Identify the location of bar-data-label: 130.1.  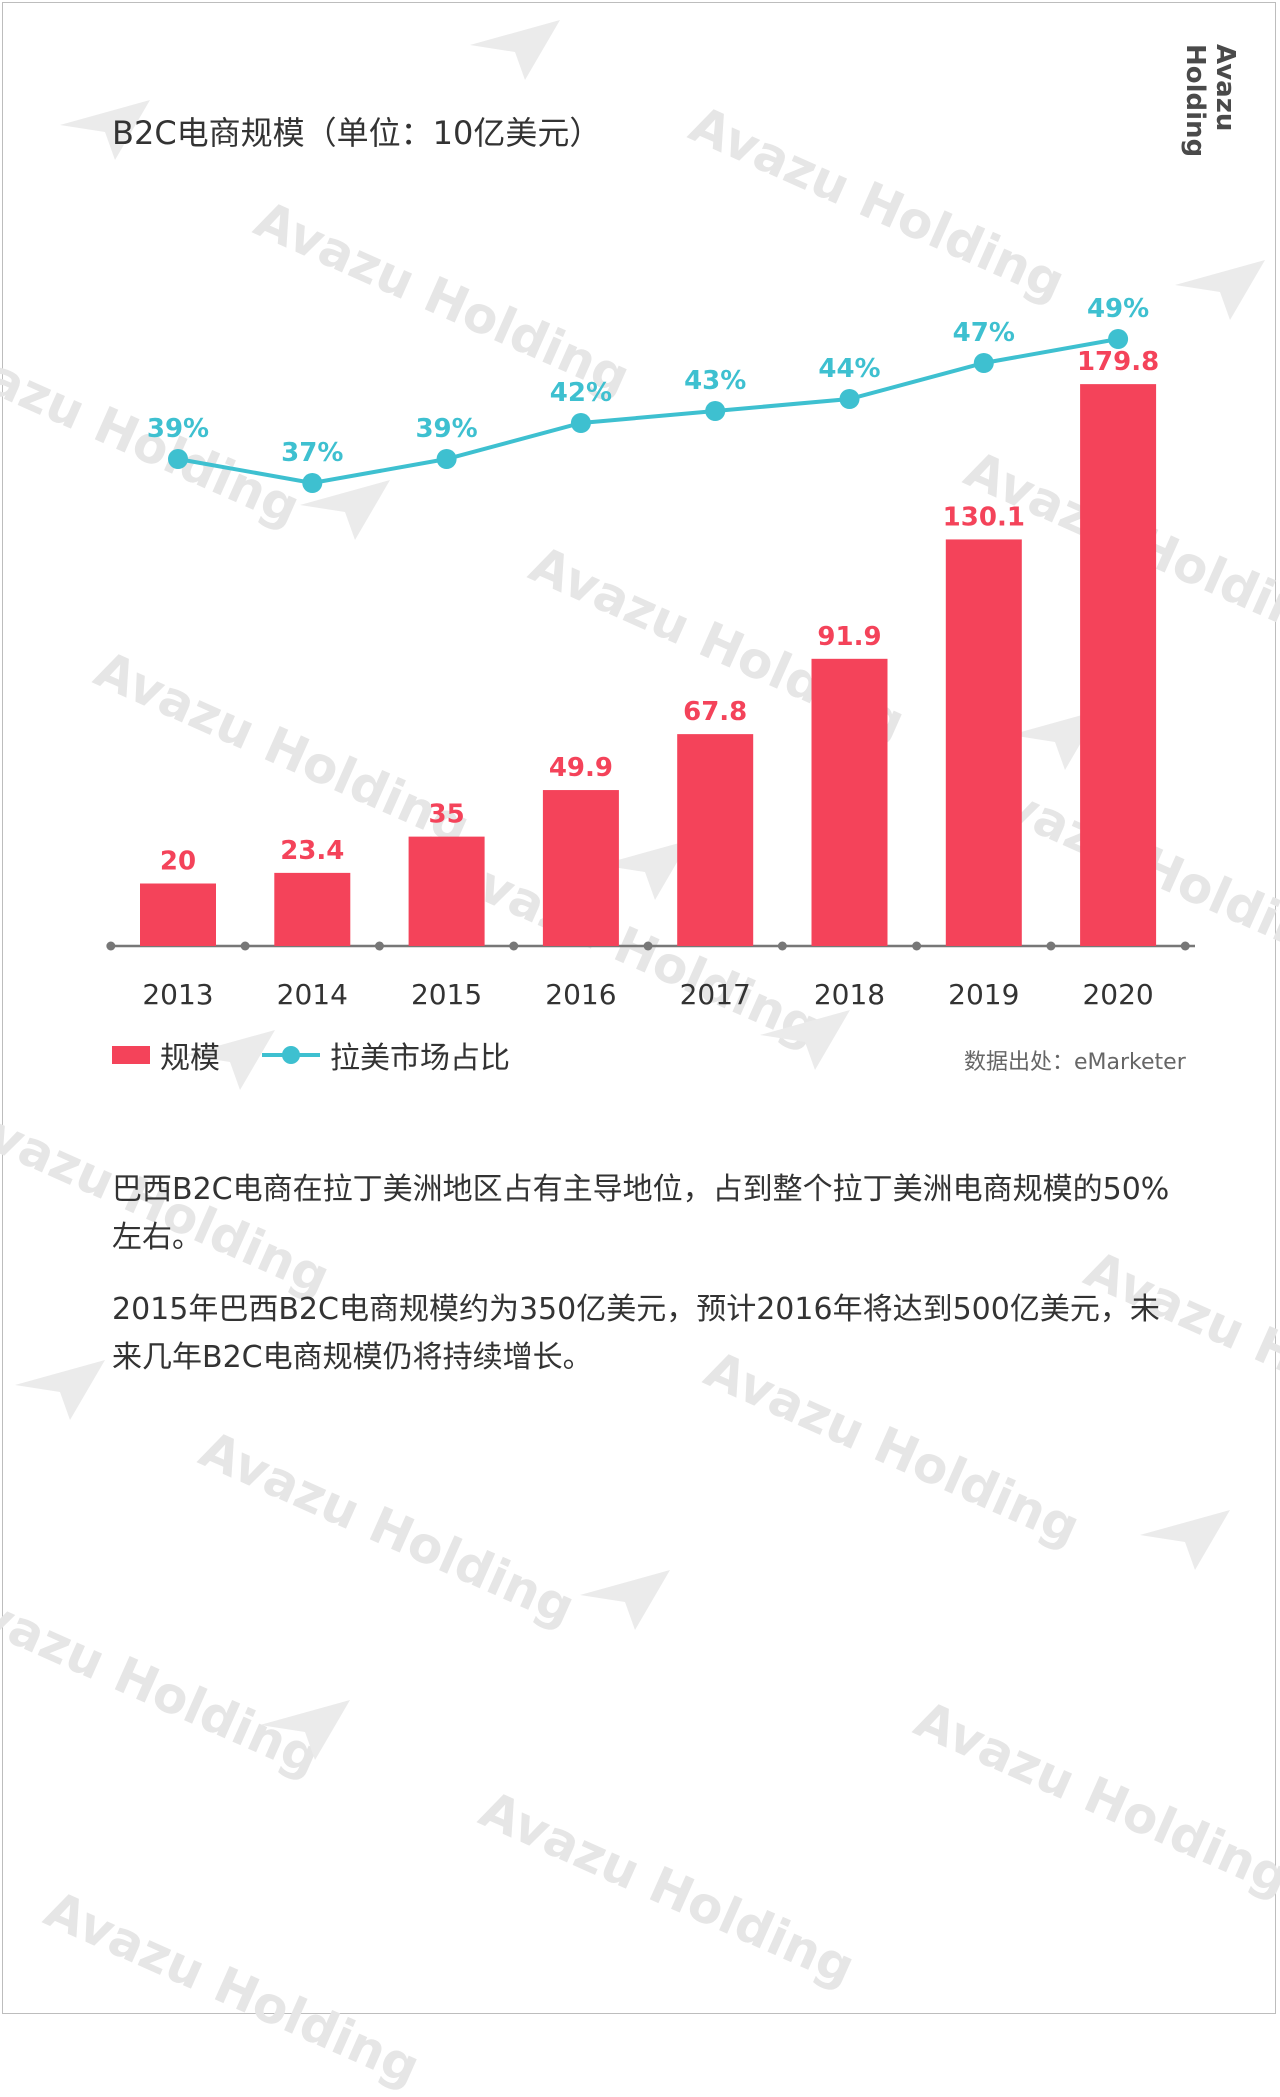
(984, 517).